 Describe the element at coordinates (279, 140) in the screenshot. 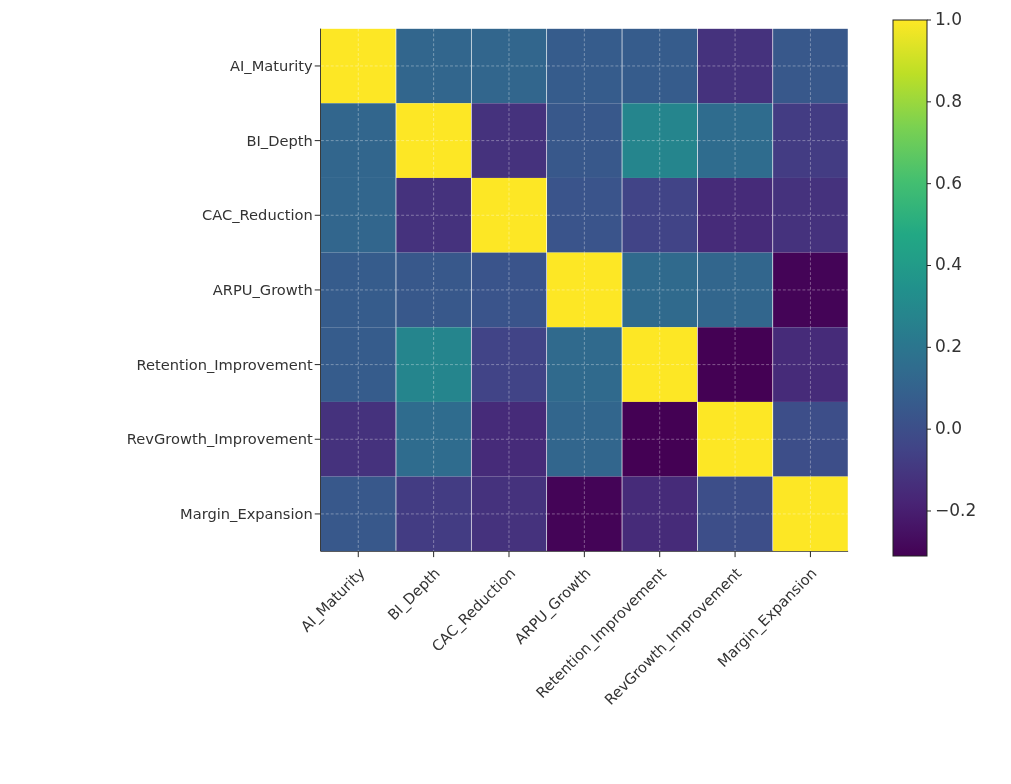

I see `y-tick-label: BI_Depth` at that location.